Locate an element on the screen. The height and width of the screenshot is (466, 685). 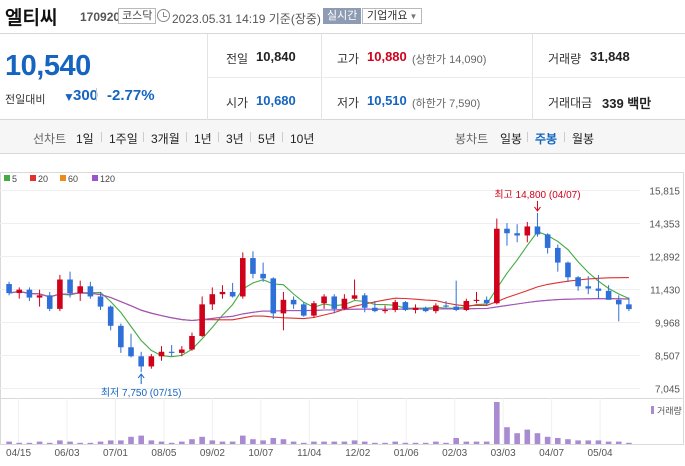
realtime-button: 실시간 is located at coordinates (342, 16).